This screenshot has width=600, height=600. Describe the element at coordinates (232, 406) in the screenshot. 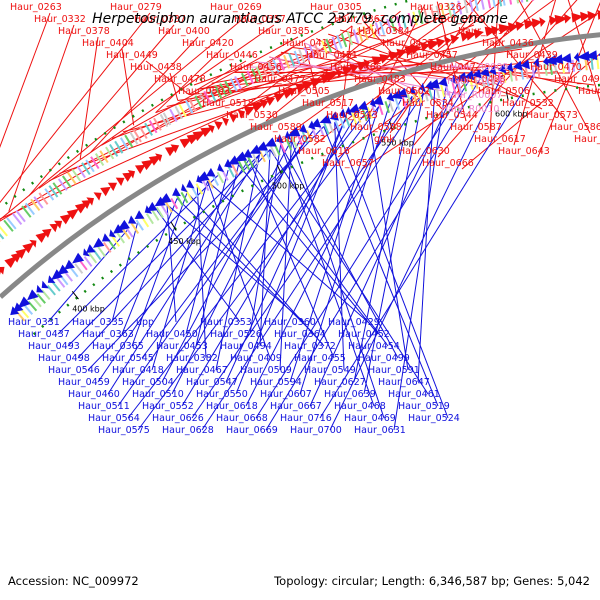

I see `reverse-gene-label: Haur_0618` at that location.